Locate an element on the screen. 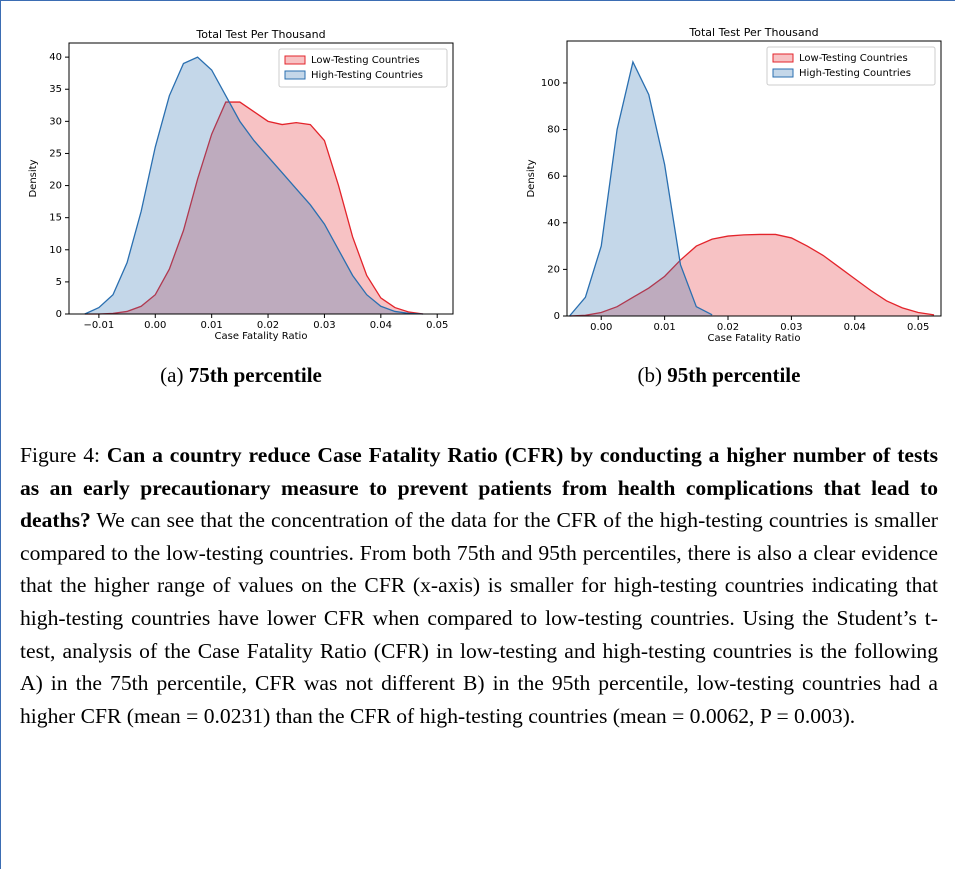  y-tick-label: 35 is located at coordinates (55, 89).